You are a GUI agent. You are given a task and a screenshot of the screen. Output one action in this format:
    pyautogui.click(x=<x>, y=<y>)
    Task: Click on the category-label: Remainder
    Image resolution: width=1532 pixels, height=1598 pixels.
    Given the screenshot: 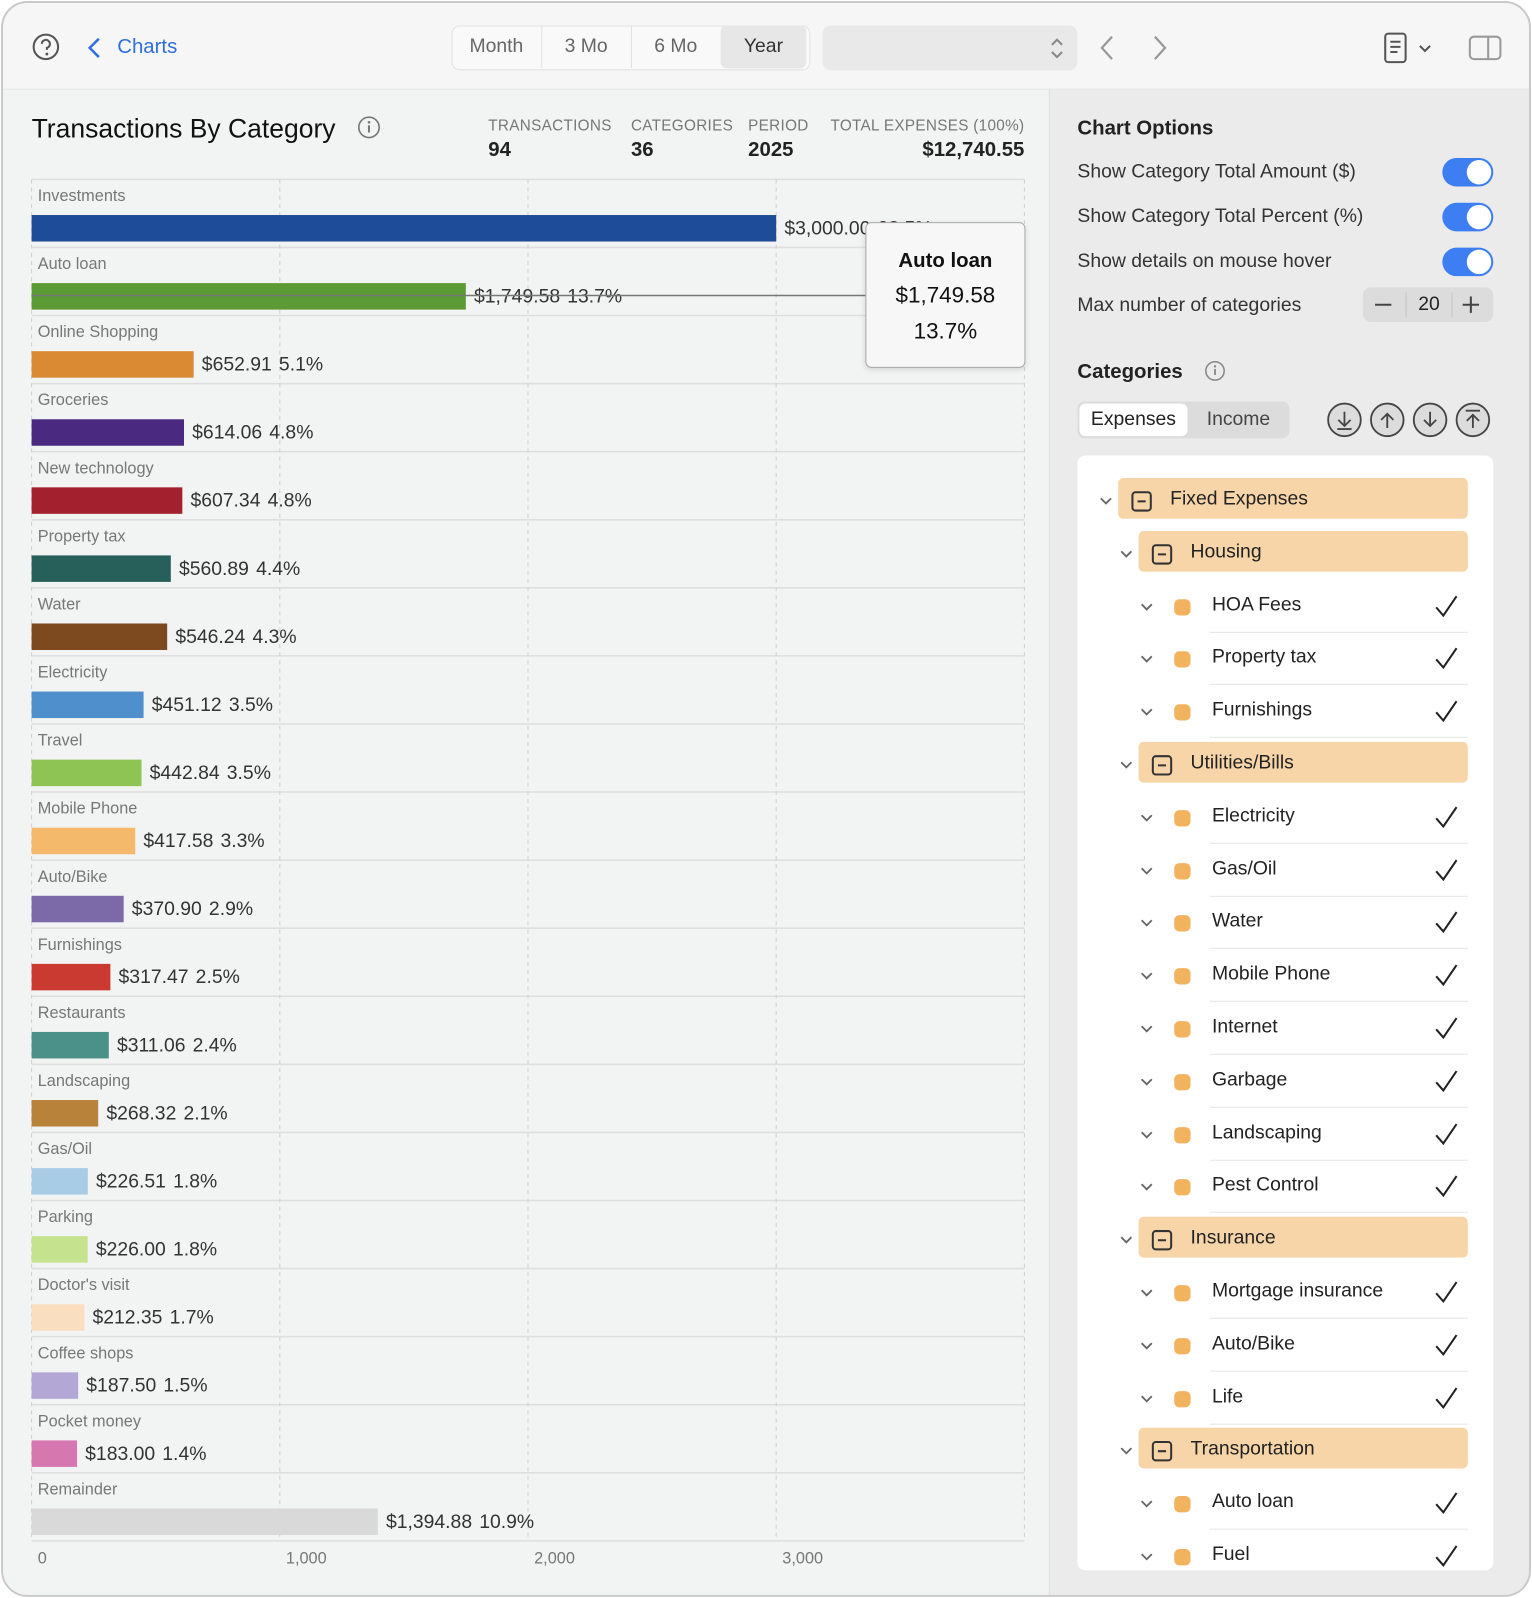 What is the action you would take?
    pyautogui.click(x=78, y=1489)
    